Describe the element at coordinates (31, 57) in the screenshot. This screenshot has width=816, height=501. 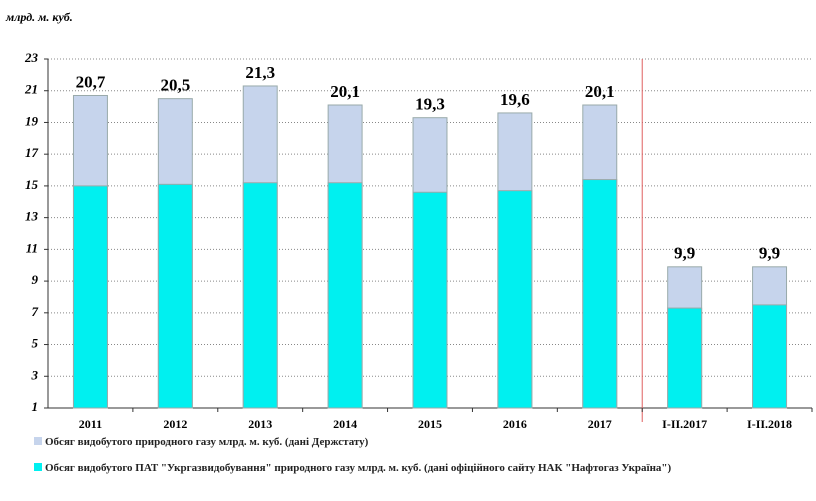
I see `y-tick-label: 23` at that location.